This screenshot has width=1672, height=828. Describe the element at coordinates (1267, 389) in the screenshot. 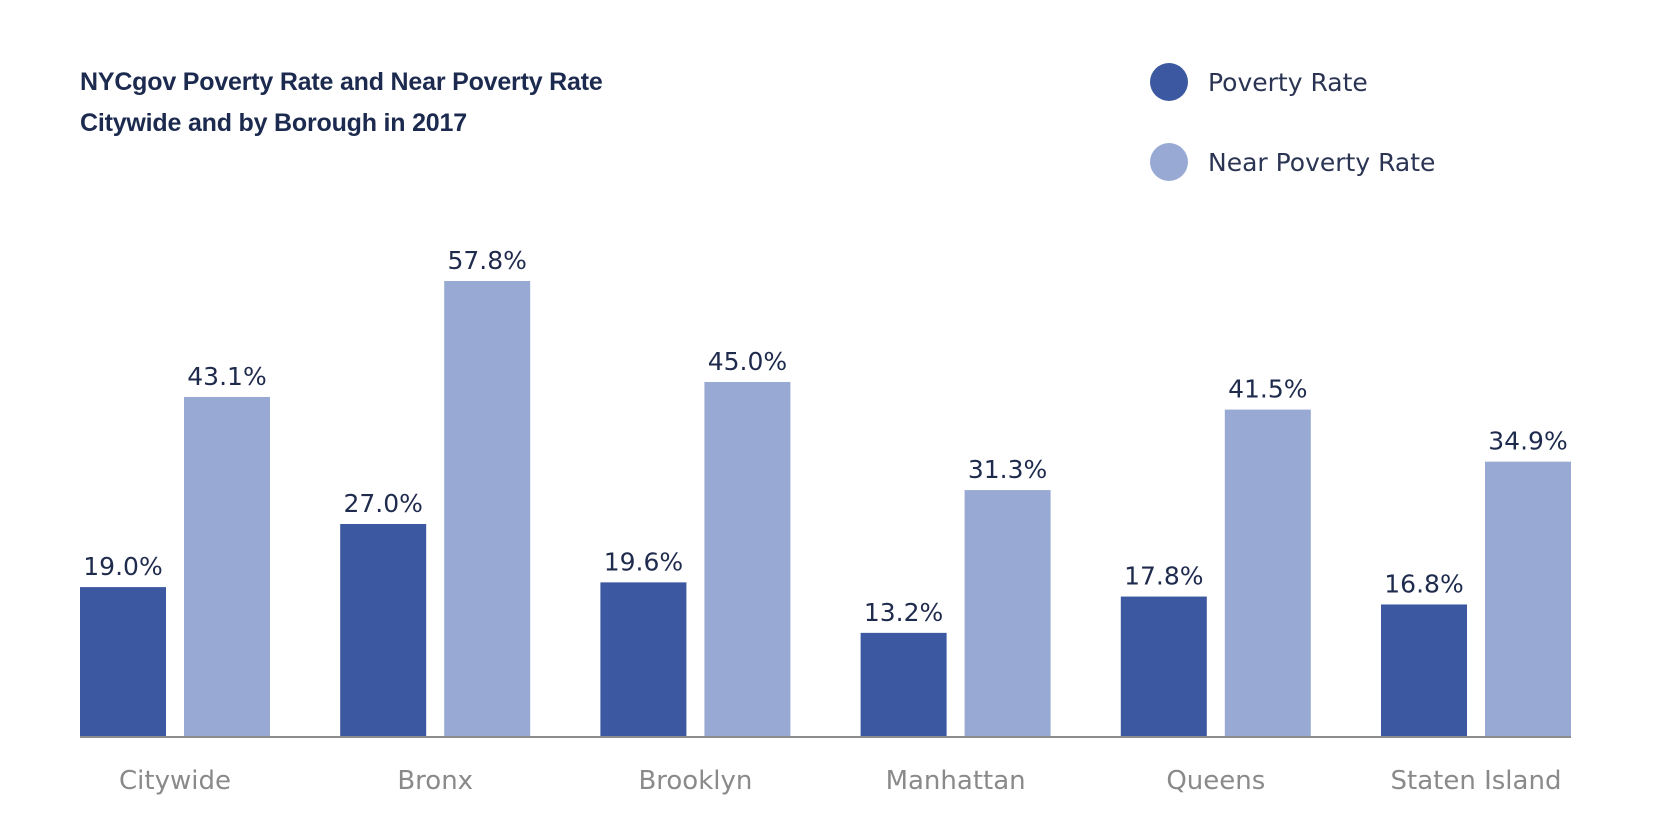

I see `data-label-near-poverty-rate-queens: 41.5%` at that location.